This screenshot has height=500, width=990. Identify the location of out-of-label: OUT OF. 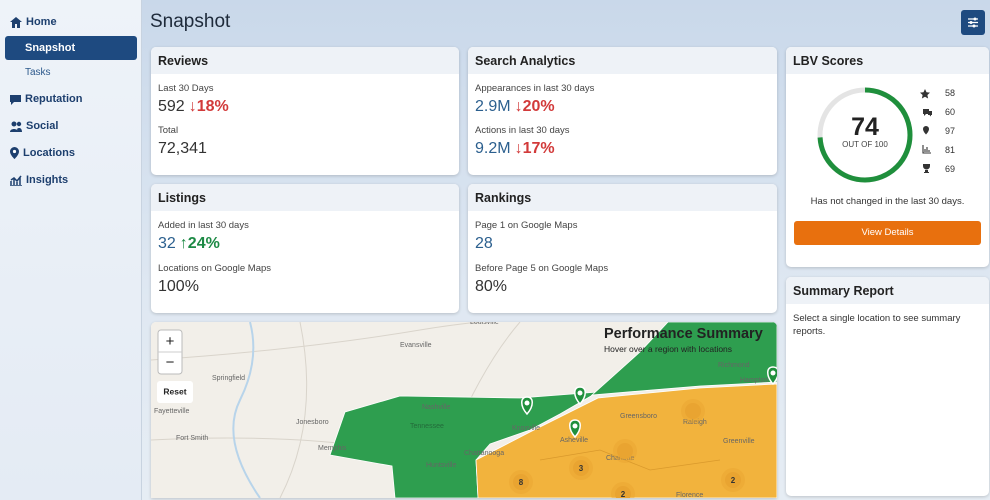
(857, 144).